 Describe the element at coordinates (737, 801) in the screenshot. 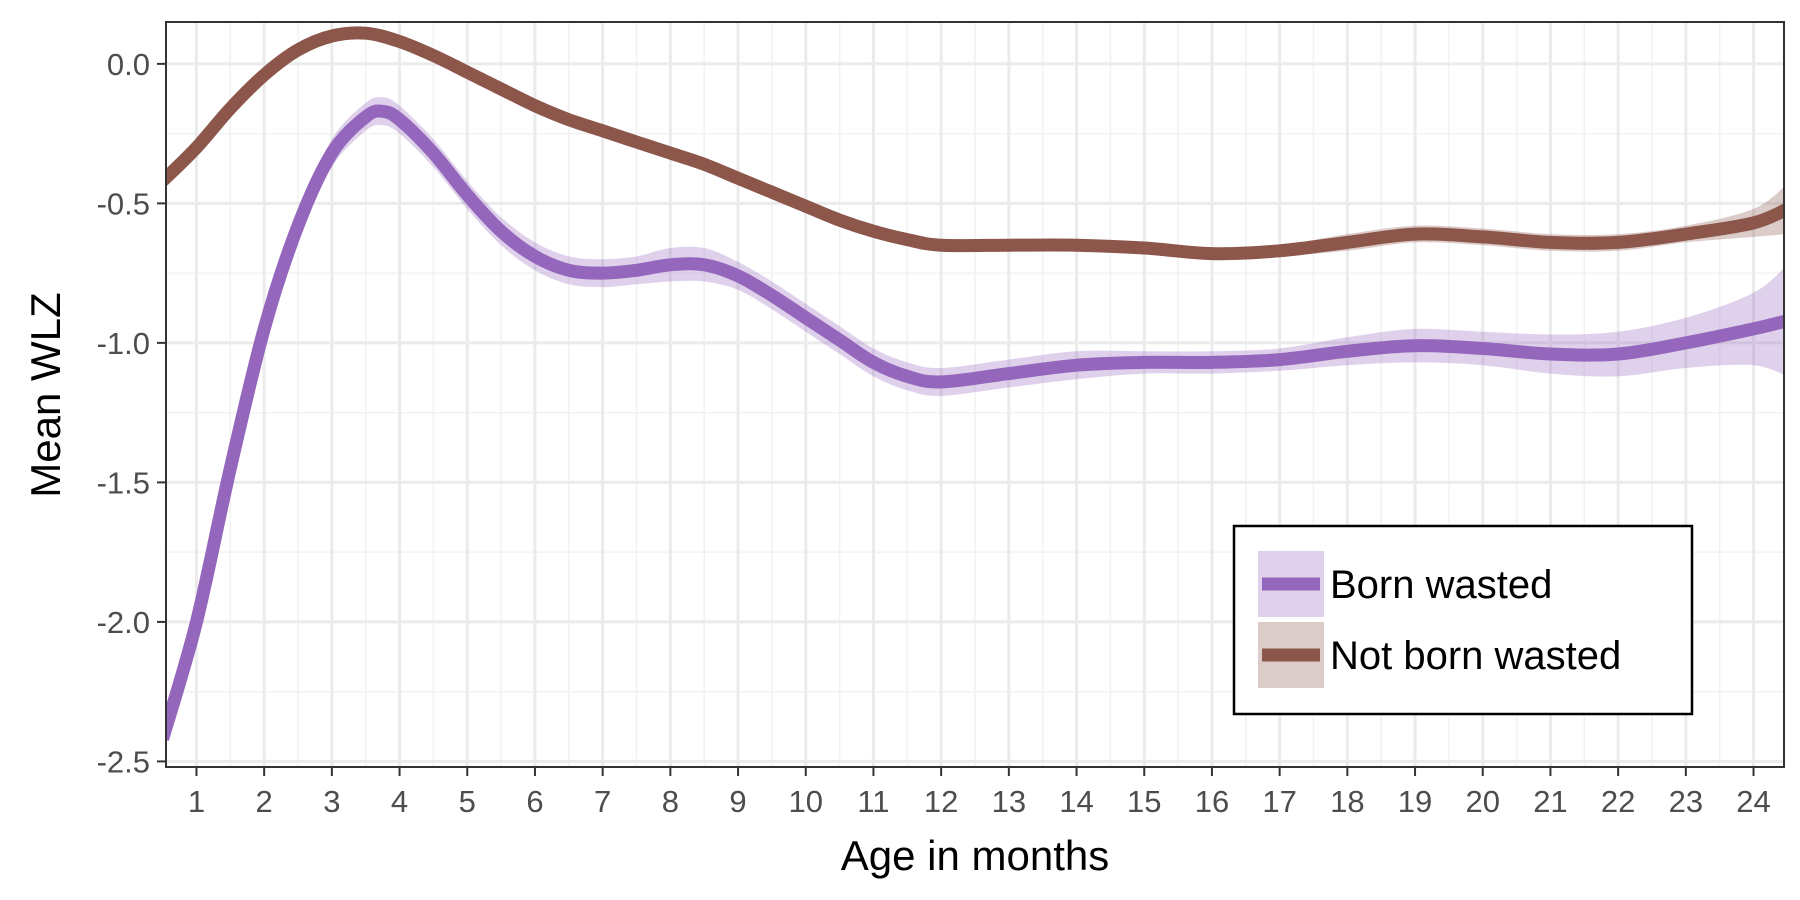

I see `x-tick-label: 9` at that location.